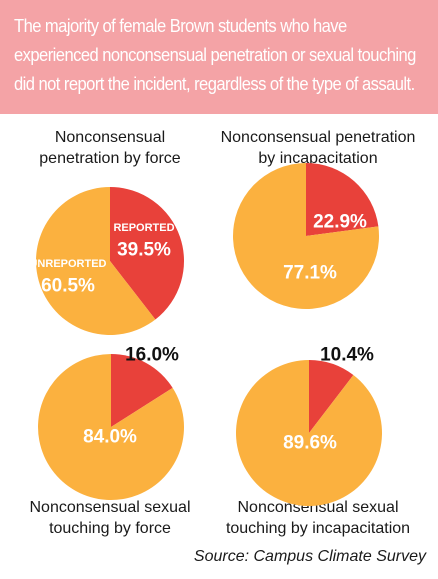  What do you see at coordinates (143, 228) in the screenshot?
I see `pie-slice-name-label: REPORTED` at bounding box center [143, 228].